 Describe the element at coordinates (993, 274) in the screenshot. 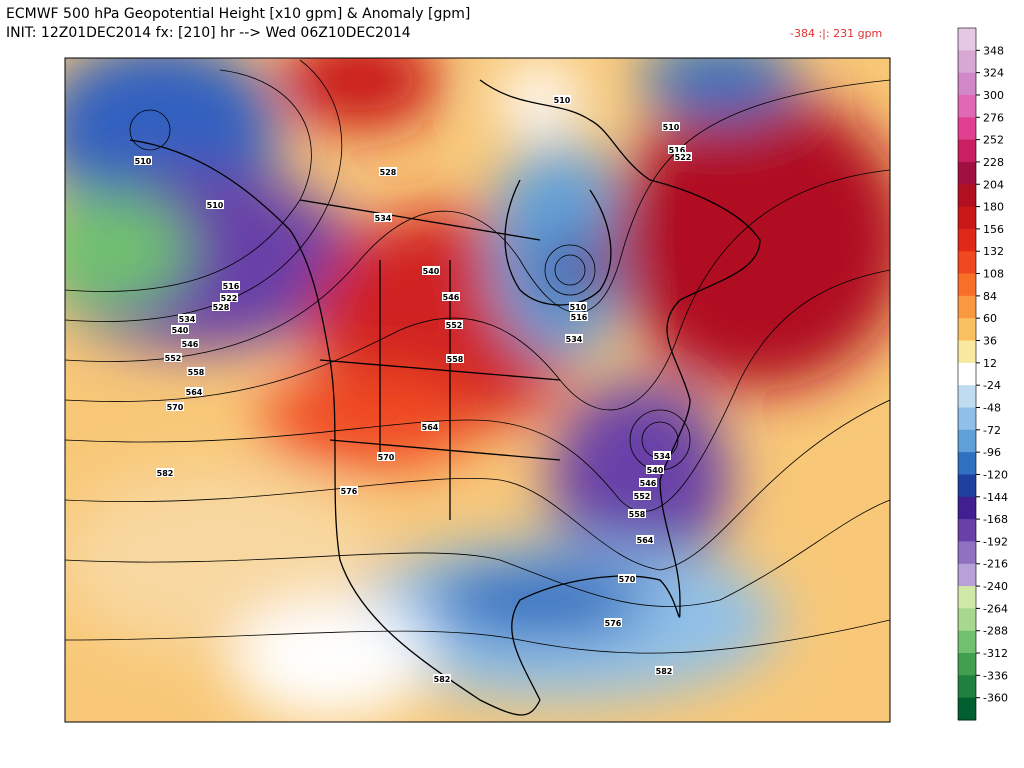

I see `colorbar-label: 108` at that location.